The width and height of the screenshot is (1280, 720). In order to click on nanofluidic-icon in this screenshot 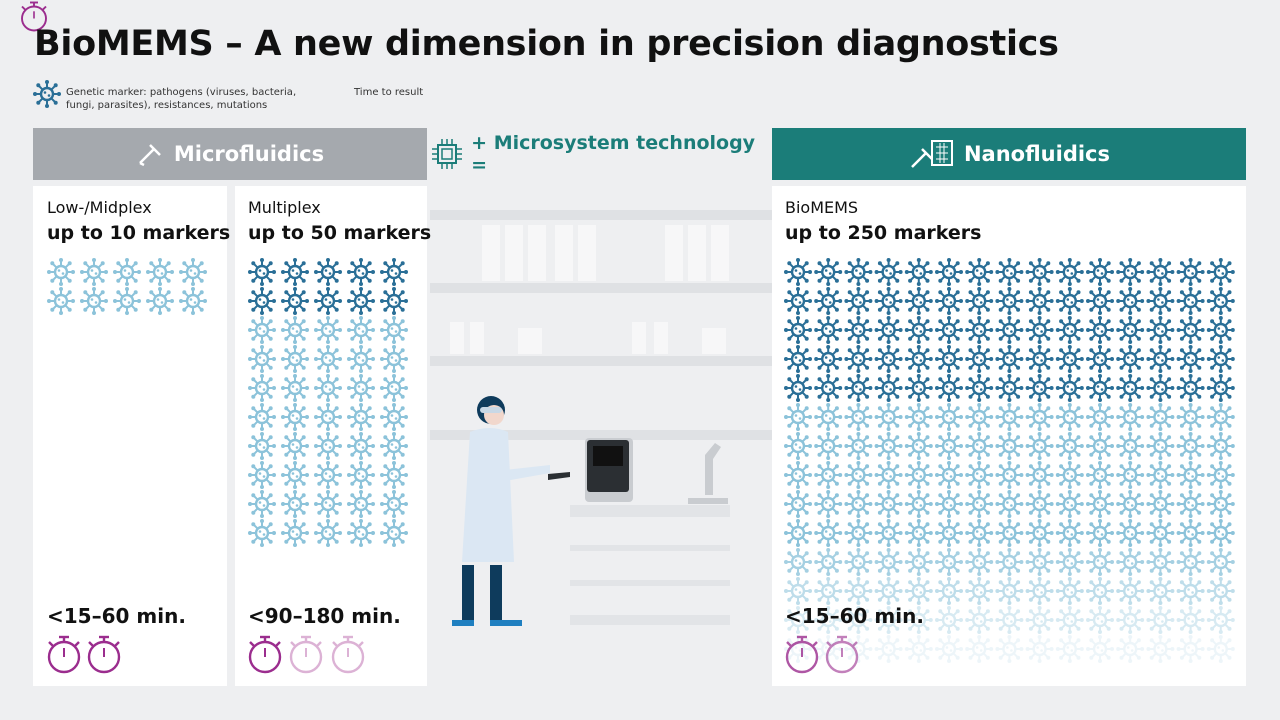, I will do `click(932, 154)`.